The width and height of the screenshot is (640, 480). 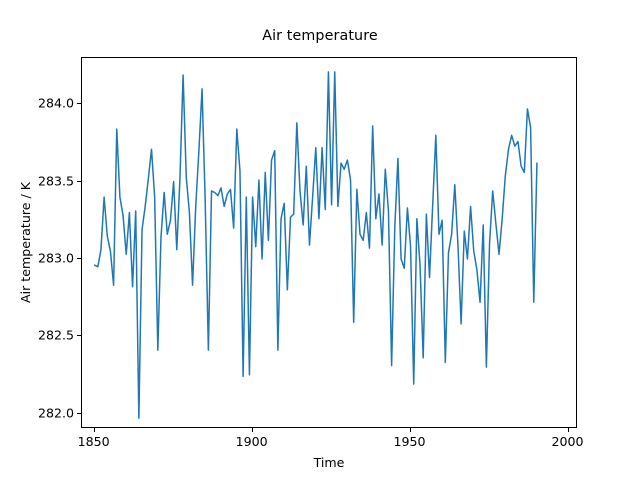 I want to click on y-axis-tick-label: 283.5, so click(x=55, y=181).